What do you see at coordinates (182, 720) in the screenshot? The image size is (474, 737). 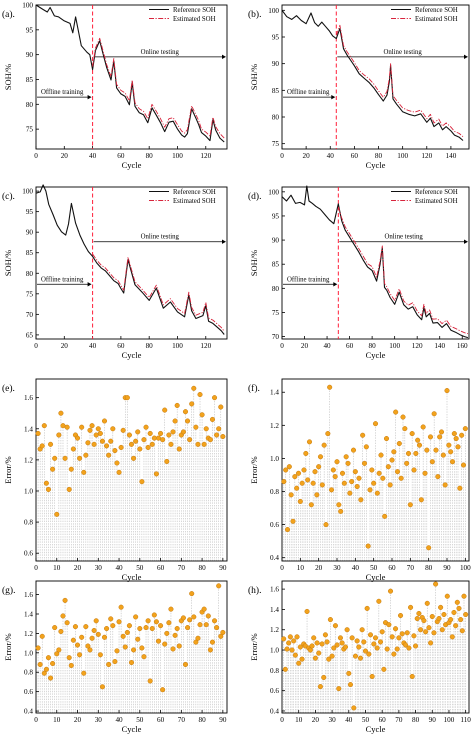 I see `x-tick-label: 70` at bounding box center [182, 720].